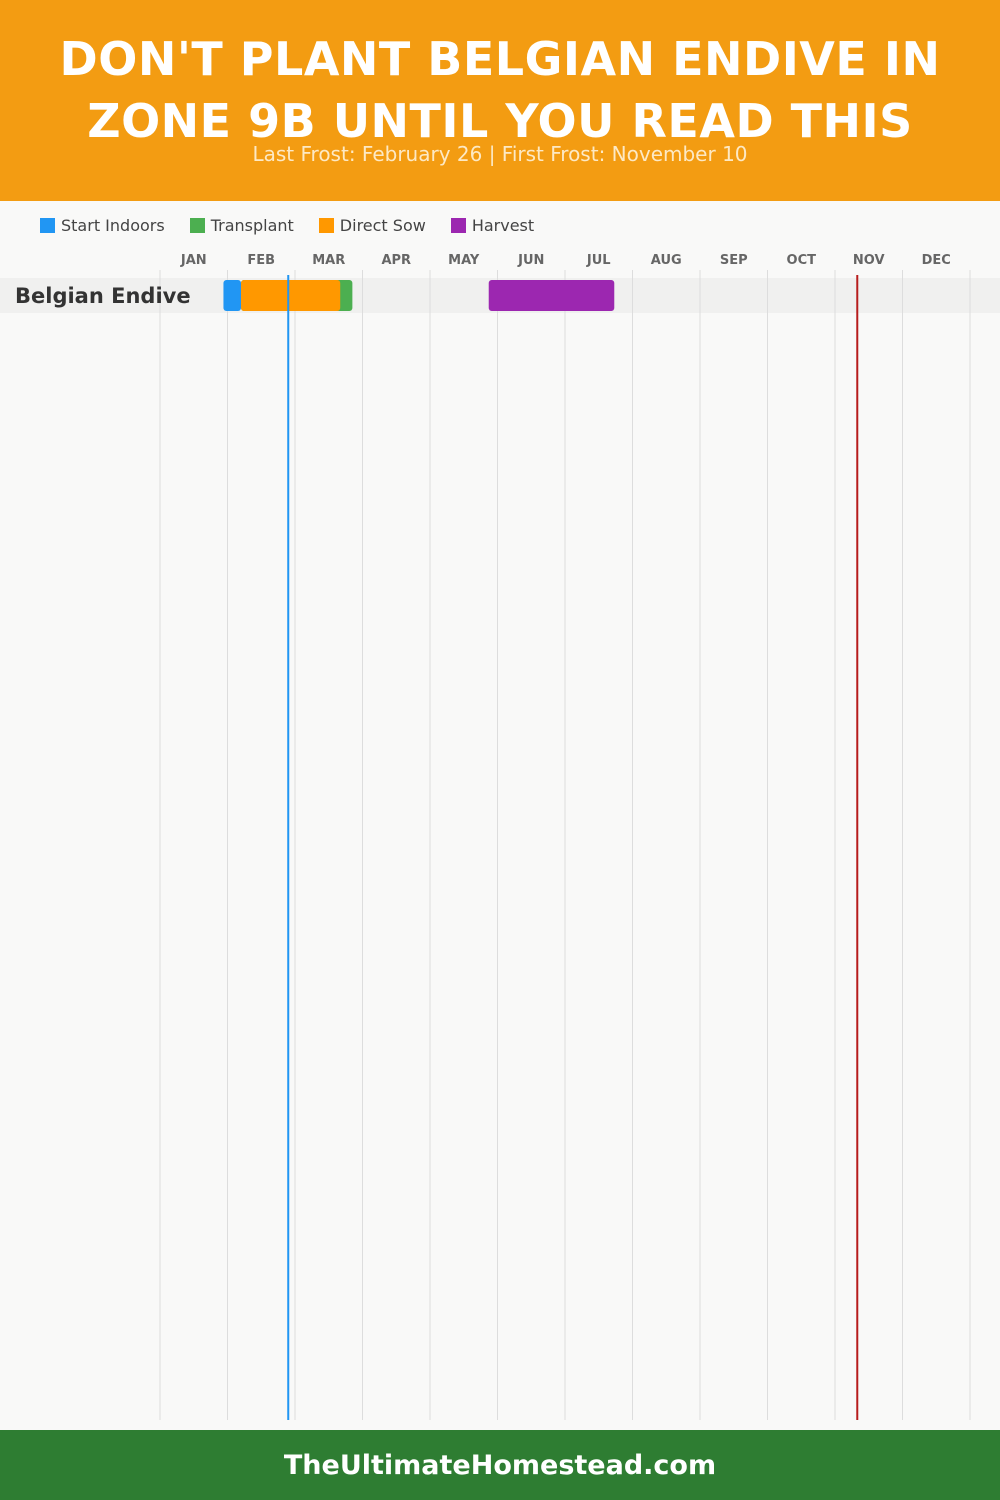 The image size is (1000, 1500). I want to click on site-name: TheUltimateHomestead.com, so click(500, 1465).